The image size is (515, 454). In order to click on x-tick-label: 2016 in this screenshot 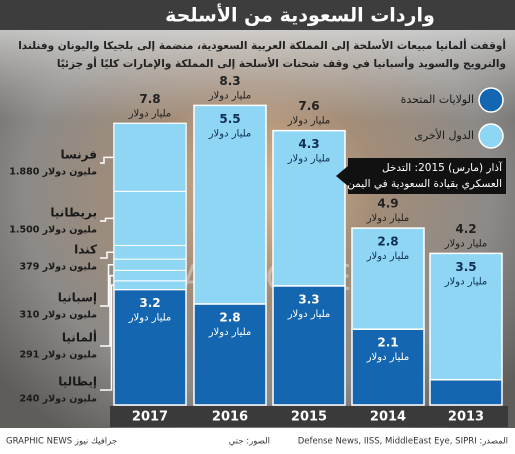, I will do `click(230, 417)`.